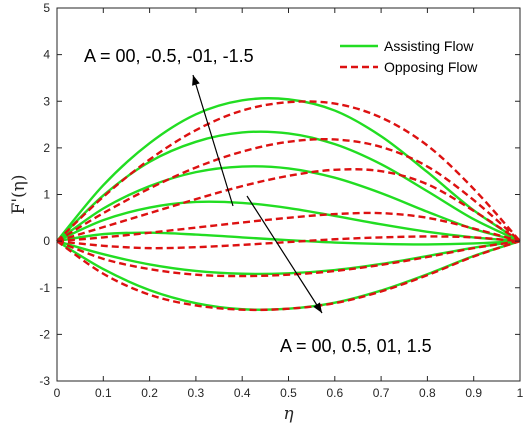 The height and width of the screenshot is (429, 529). I want to click on legend-box, so click(424, 57).